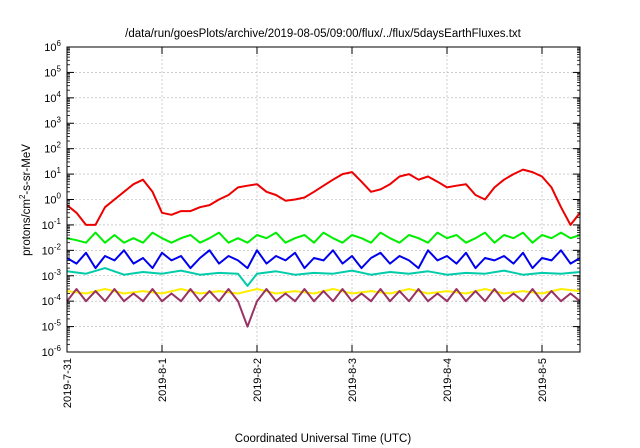 Image resolution: width=640 pixels, height=448 pixels. I want to click on x-tick-label: 2019-7-31, so click(68, 383).